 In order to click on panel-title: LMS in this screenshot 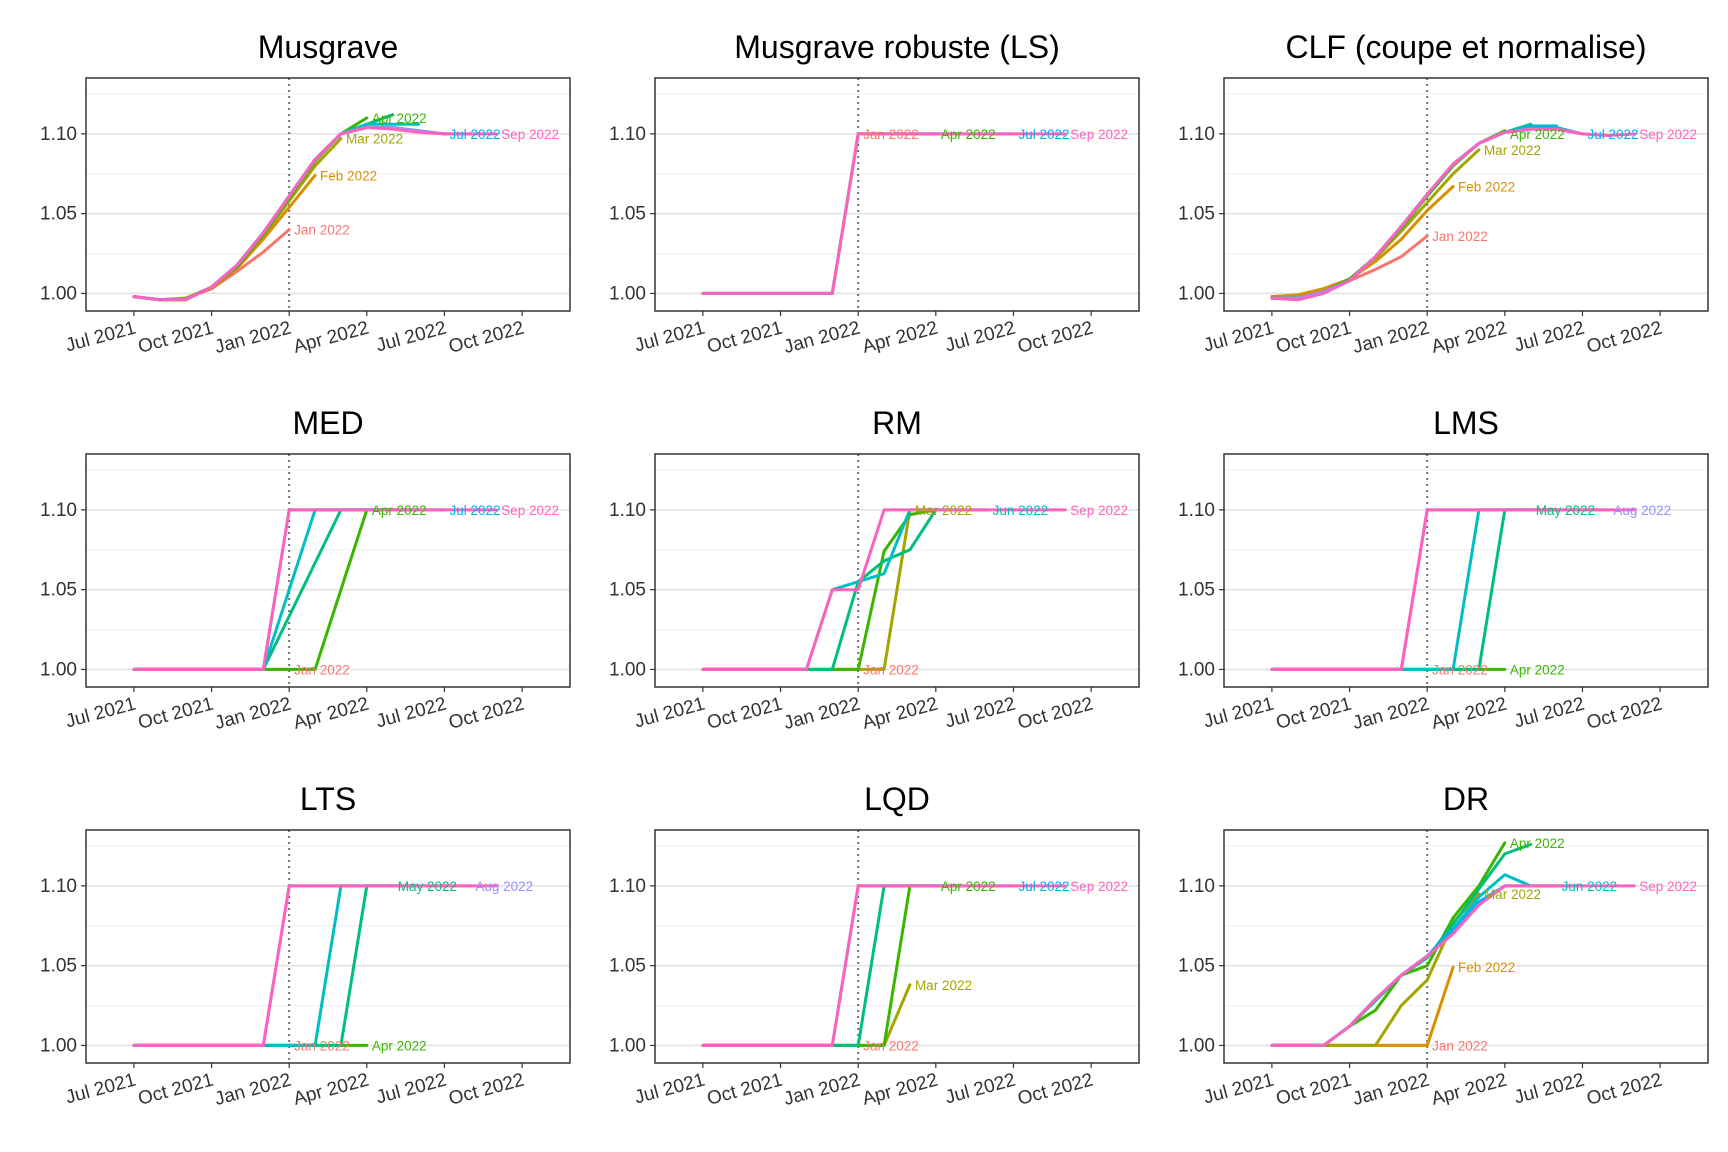, I will do `click(1466, 423)`.